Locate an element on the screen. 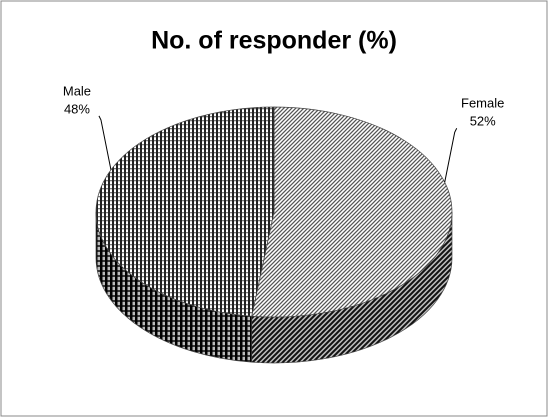 The image size is (549, 418). data-label-category: Female is located at coordinates (482, 103).